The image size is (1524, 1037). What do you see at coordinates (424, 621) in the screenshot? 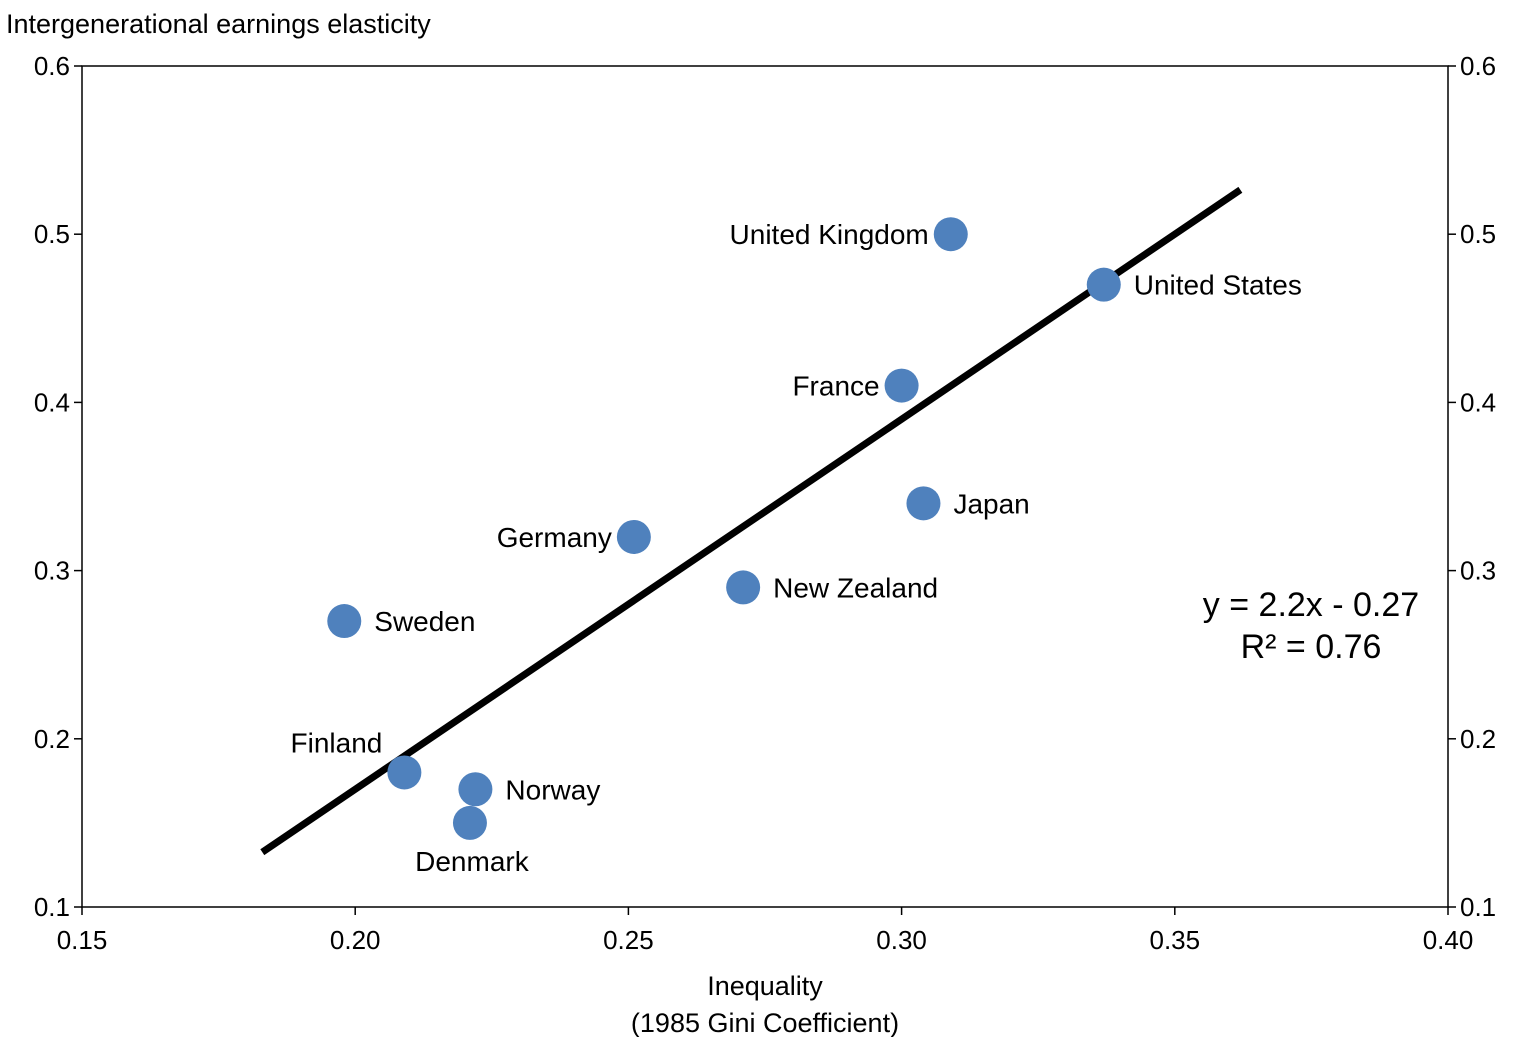
I see `data-point-label: Sweden` at bounding box center [424, 621].